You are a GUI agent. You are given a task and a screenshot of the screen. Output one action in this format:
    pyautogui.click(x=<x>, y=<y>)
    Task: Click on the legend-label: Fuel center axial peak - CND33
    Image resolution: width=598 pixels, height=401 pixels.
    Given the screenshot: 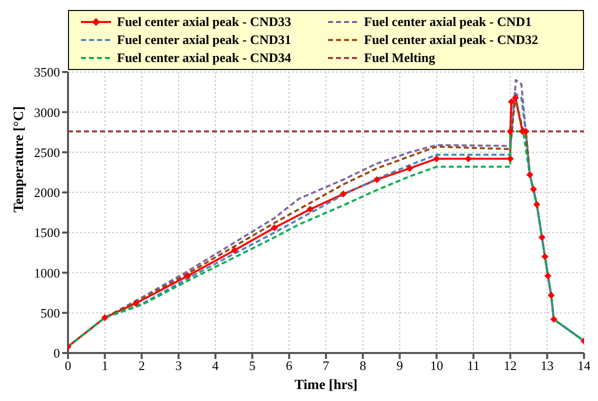 What is the action you would take?
    pyautogui.click(x=204, y=22)
    